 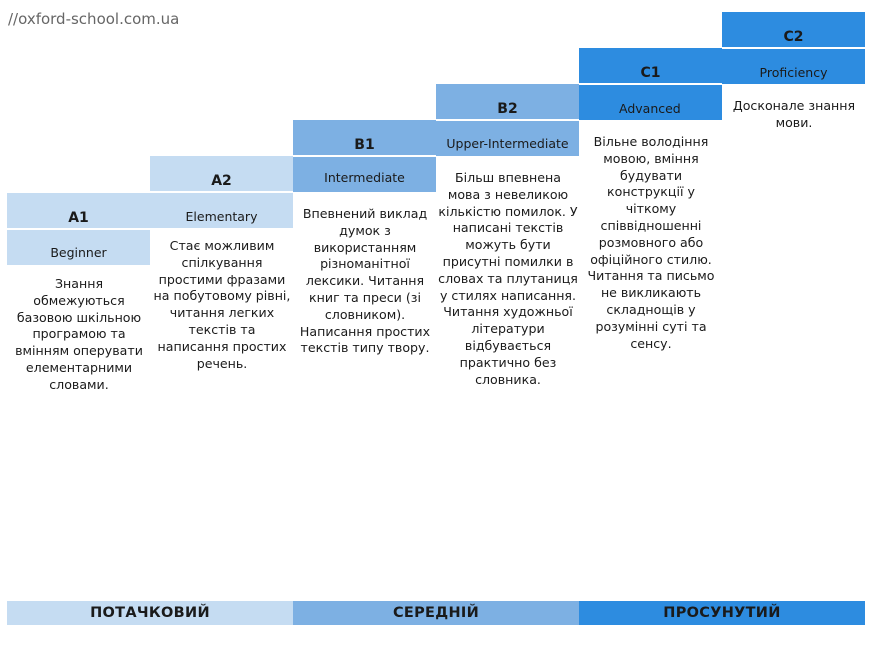 I want to click on level-a1-code-block: A1, so click(x=78, y=210).